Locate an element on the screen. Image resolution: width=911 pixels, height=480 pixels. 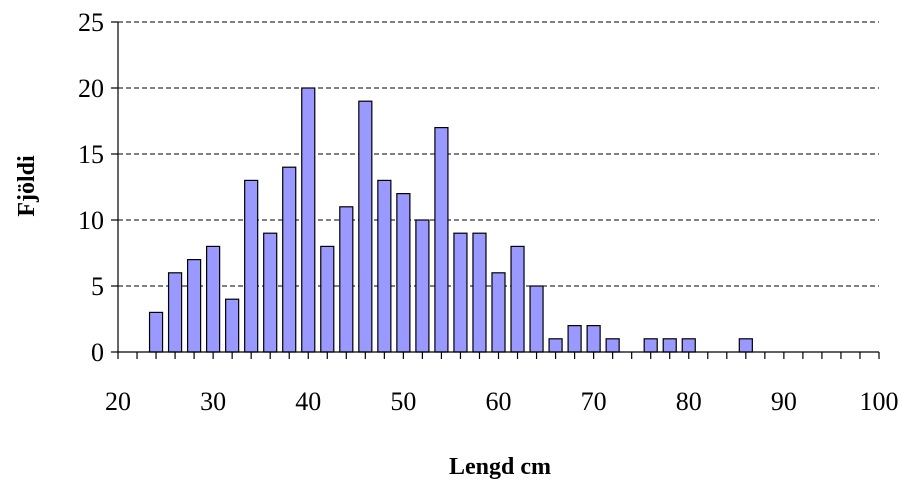
x-tick-labels: 20 30 40 50 60 70 80 90 100 is located at coordinates (502, 401).